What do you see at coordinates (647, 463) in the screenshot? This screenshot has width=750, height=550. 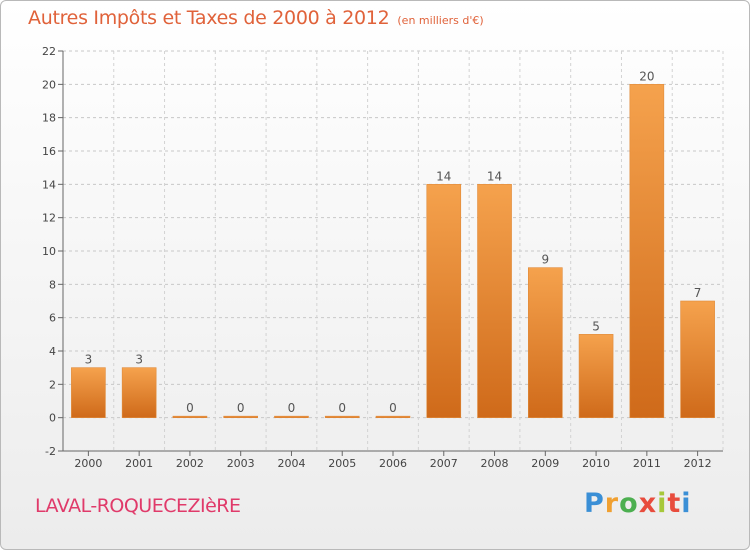 I see `x-tick-label: 2011` at bounding box center [647, 463].